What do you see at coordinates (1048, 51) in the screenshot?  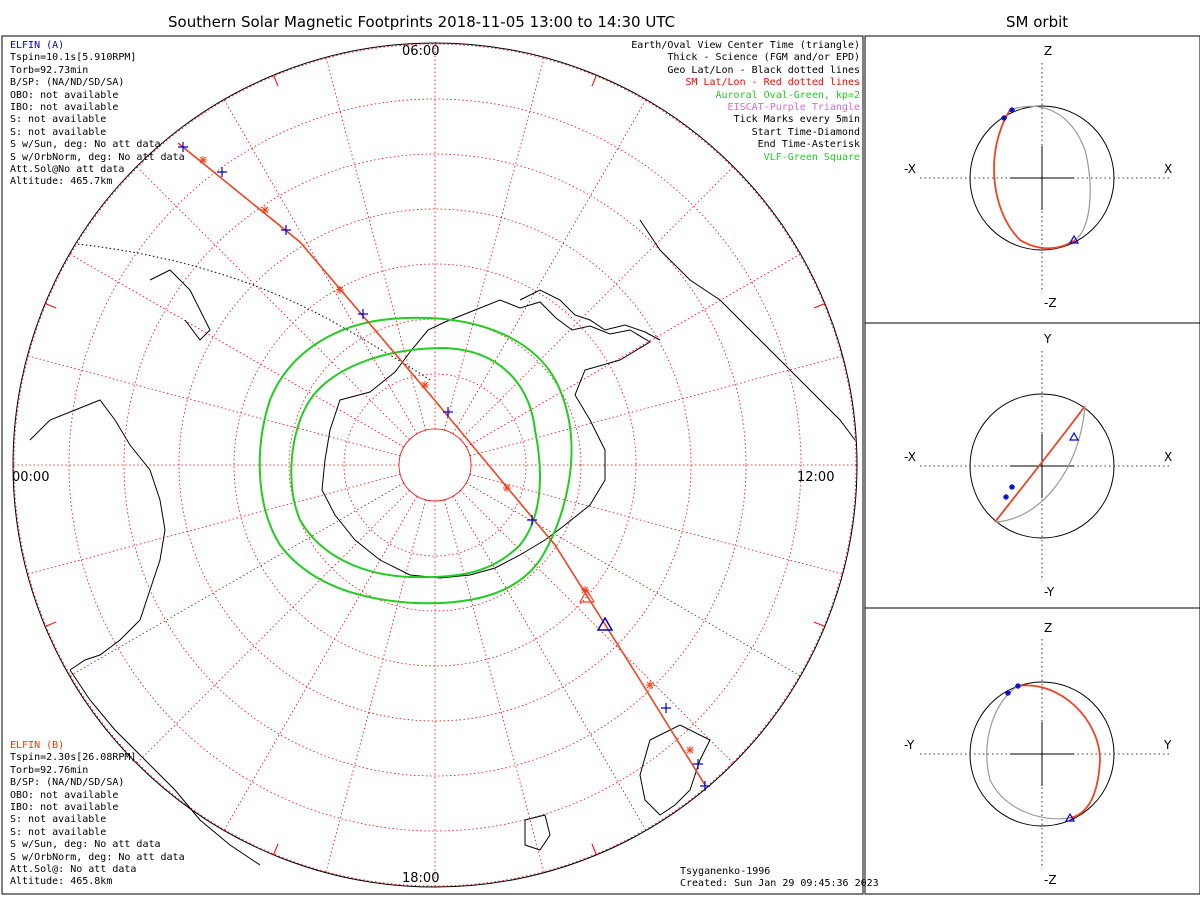 I see `orbit1-top-label: Z` at bounding box center [1048, 51].